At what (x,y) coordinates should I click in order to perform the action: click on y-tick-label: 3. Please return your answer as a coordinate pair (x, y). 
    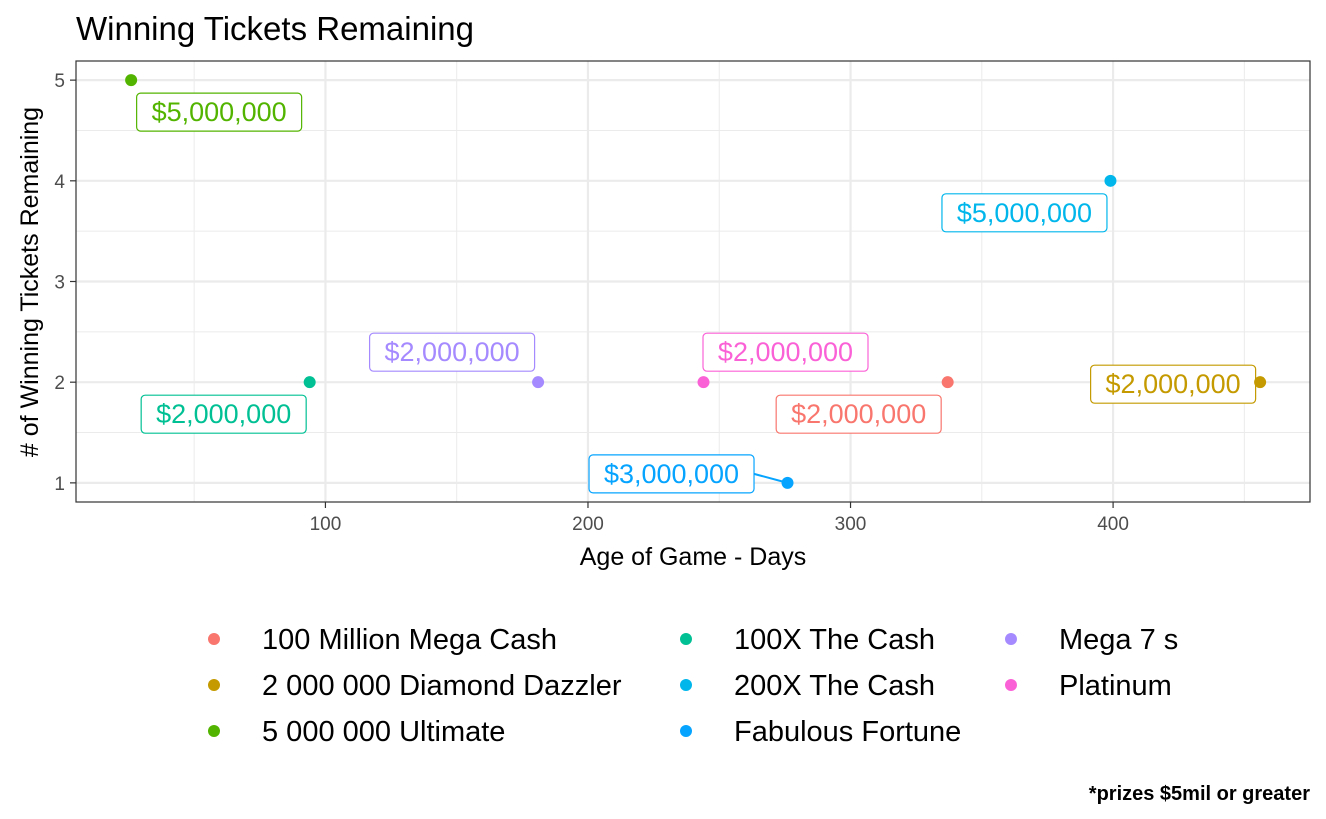
    Looking at the image, I should click on (59, 283).